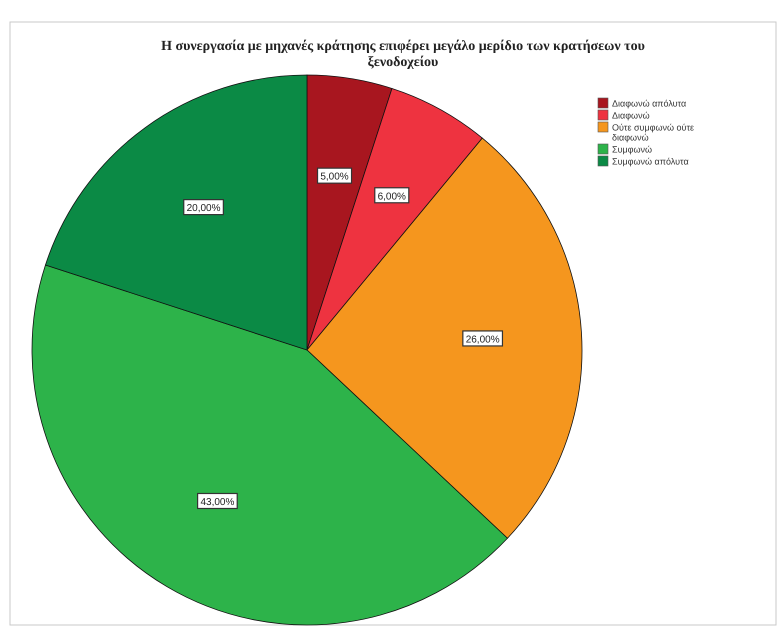  What do you see at coordinates (392, 196) in the screenshot?
I see `data-label: 6,00%` at bounding box center [392, 196].